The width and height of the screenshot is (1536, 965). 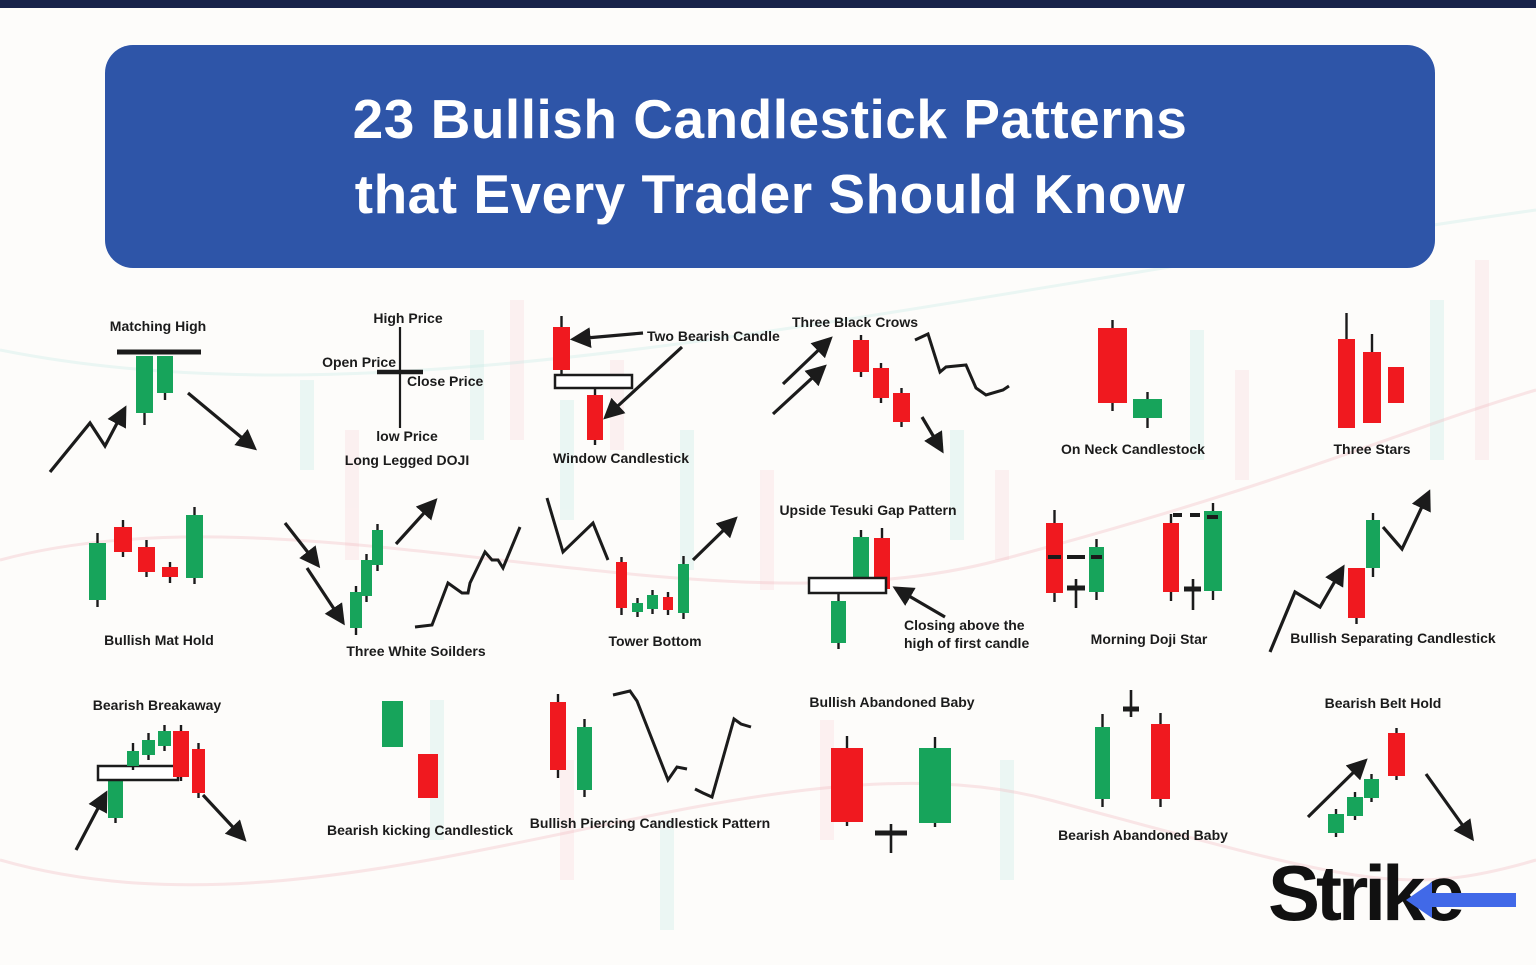 What do you see at coordinates (668, 603) in the screenshot?
I see `tower-bottom-candle-bearish` at bounding box center [668, 603].